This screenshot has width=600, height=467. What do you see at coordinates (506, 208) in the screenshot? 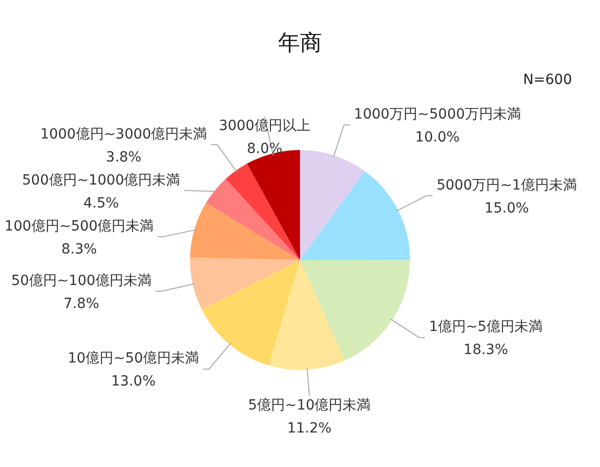
I see `data-label: 15.0%` at bounding box center [506, 208].